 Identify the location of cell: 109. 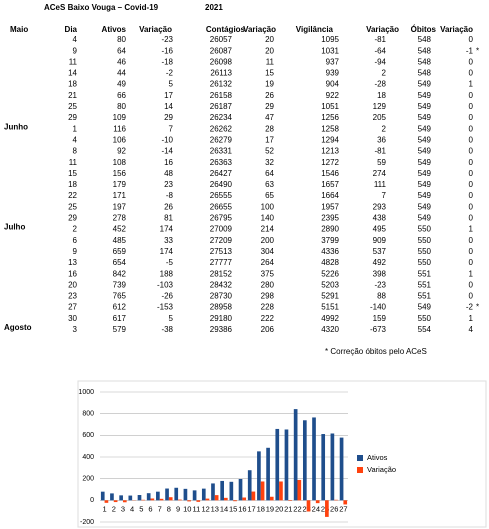
(120, 117).